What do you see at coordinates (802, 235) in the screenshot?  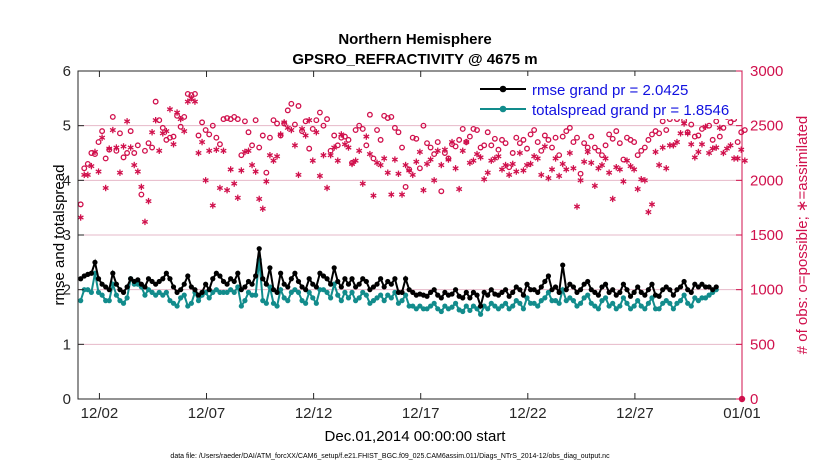 I see `y2-axis-label: # of obs: o=possible; ∗=assimilated` at bounding box center [802, 235].